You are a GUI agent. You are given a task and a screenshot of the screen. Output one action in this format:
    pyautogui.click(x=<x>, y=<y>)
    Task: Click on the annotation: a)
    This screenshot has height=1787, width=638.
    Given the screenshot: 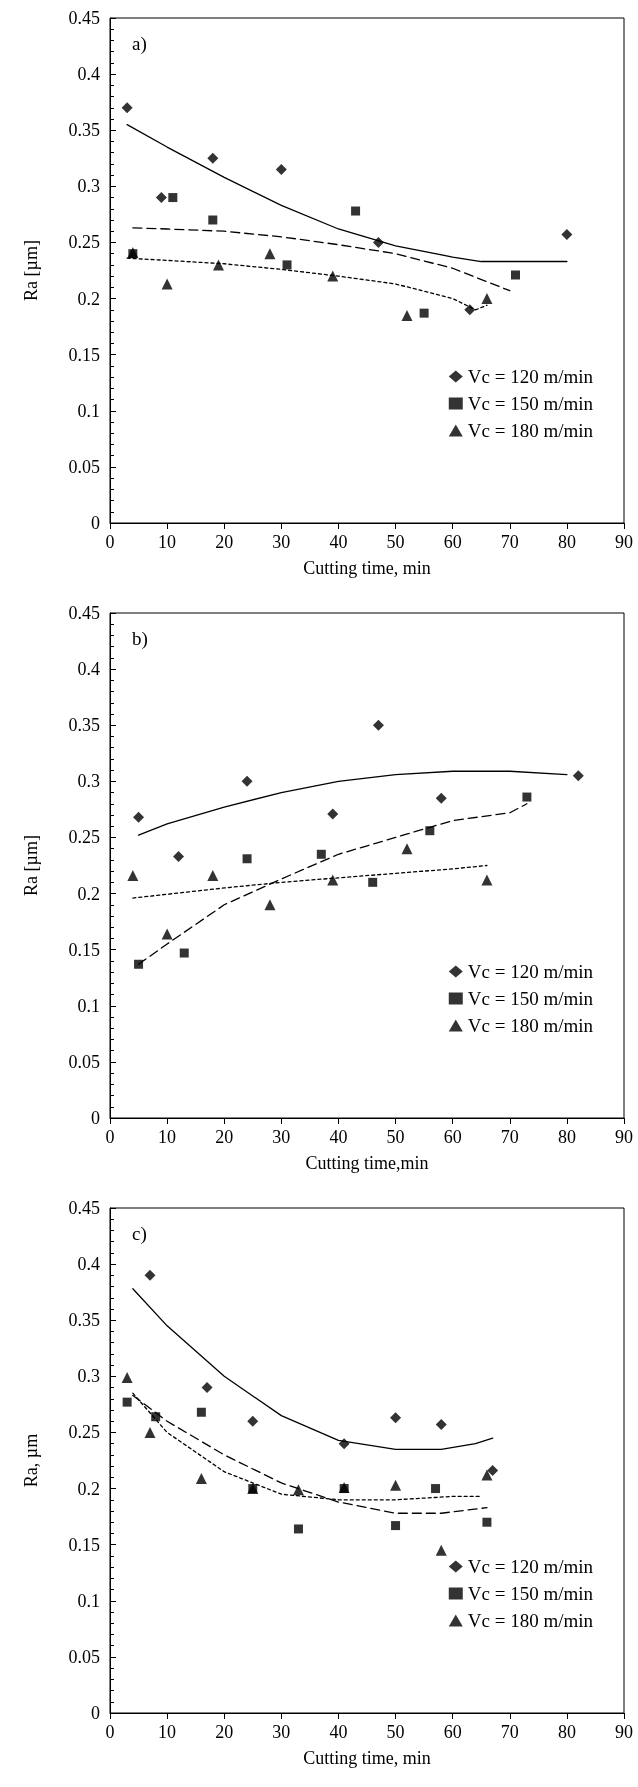 What is the action you would take?
    pyautogui.click(x=139, y=44)
    